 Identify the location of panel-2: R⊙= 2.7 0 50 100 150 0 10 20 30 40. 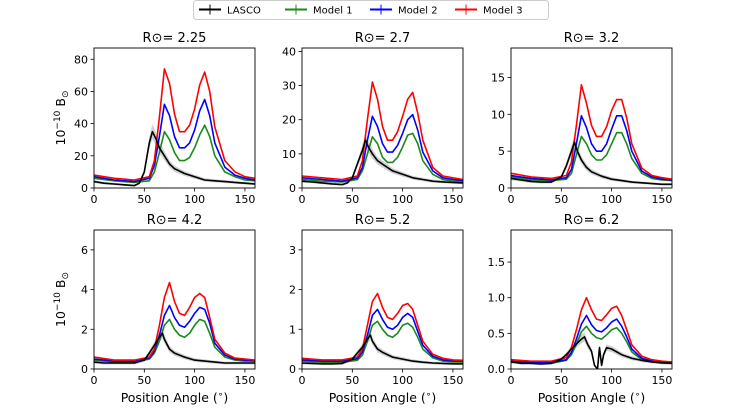
(373, 118).